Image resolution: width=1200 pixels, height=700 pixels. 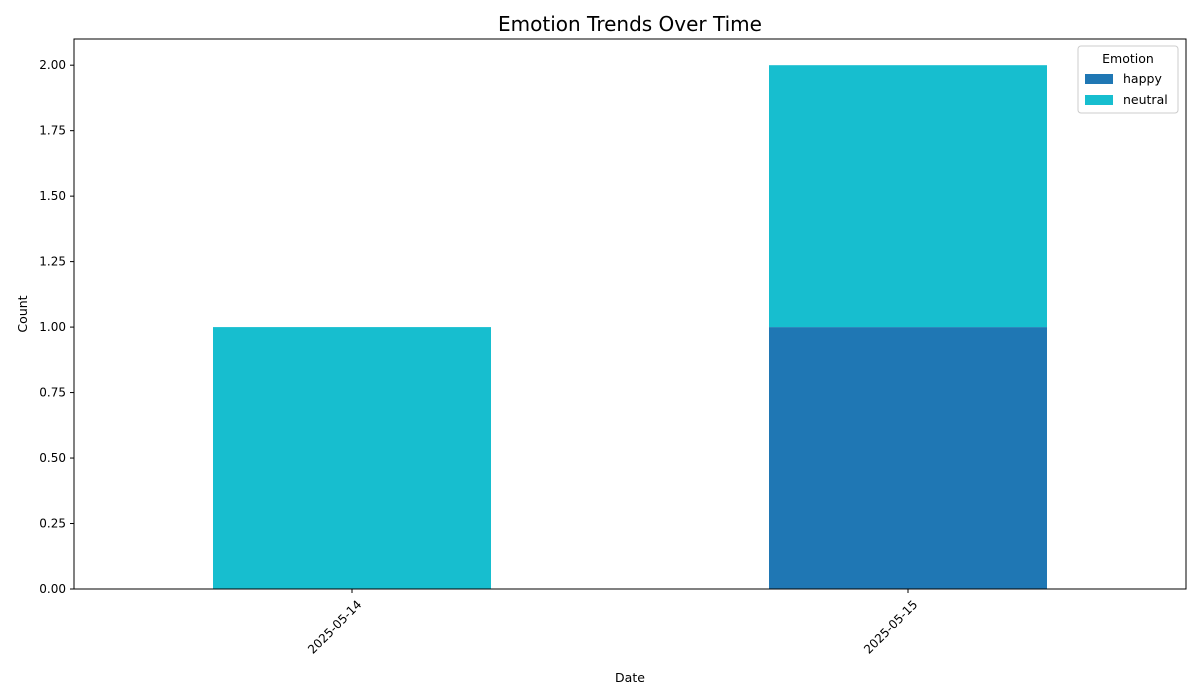 What do you see at coordinates (52, 131) in the screenshot?
I see `y-tick-label: 1.75` at bounding box center [52, 131].